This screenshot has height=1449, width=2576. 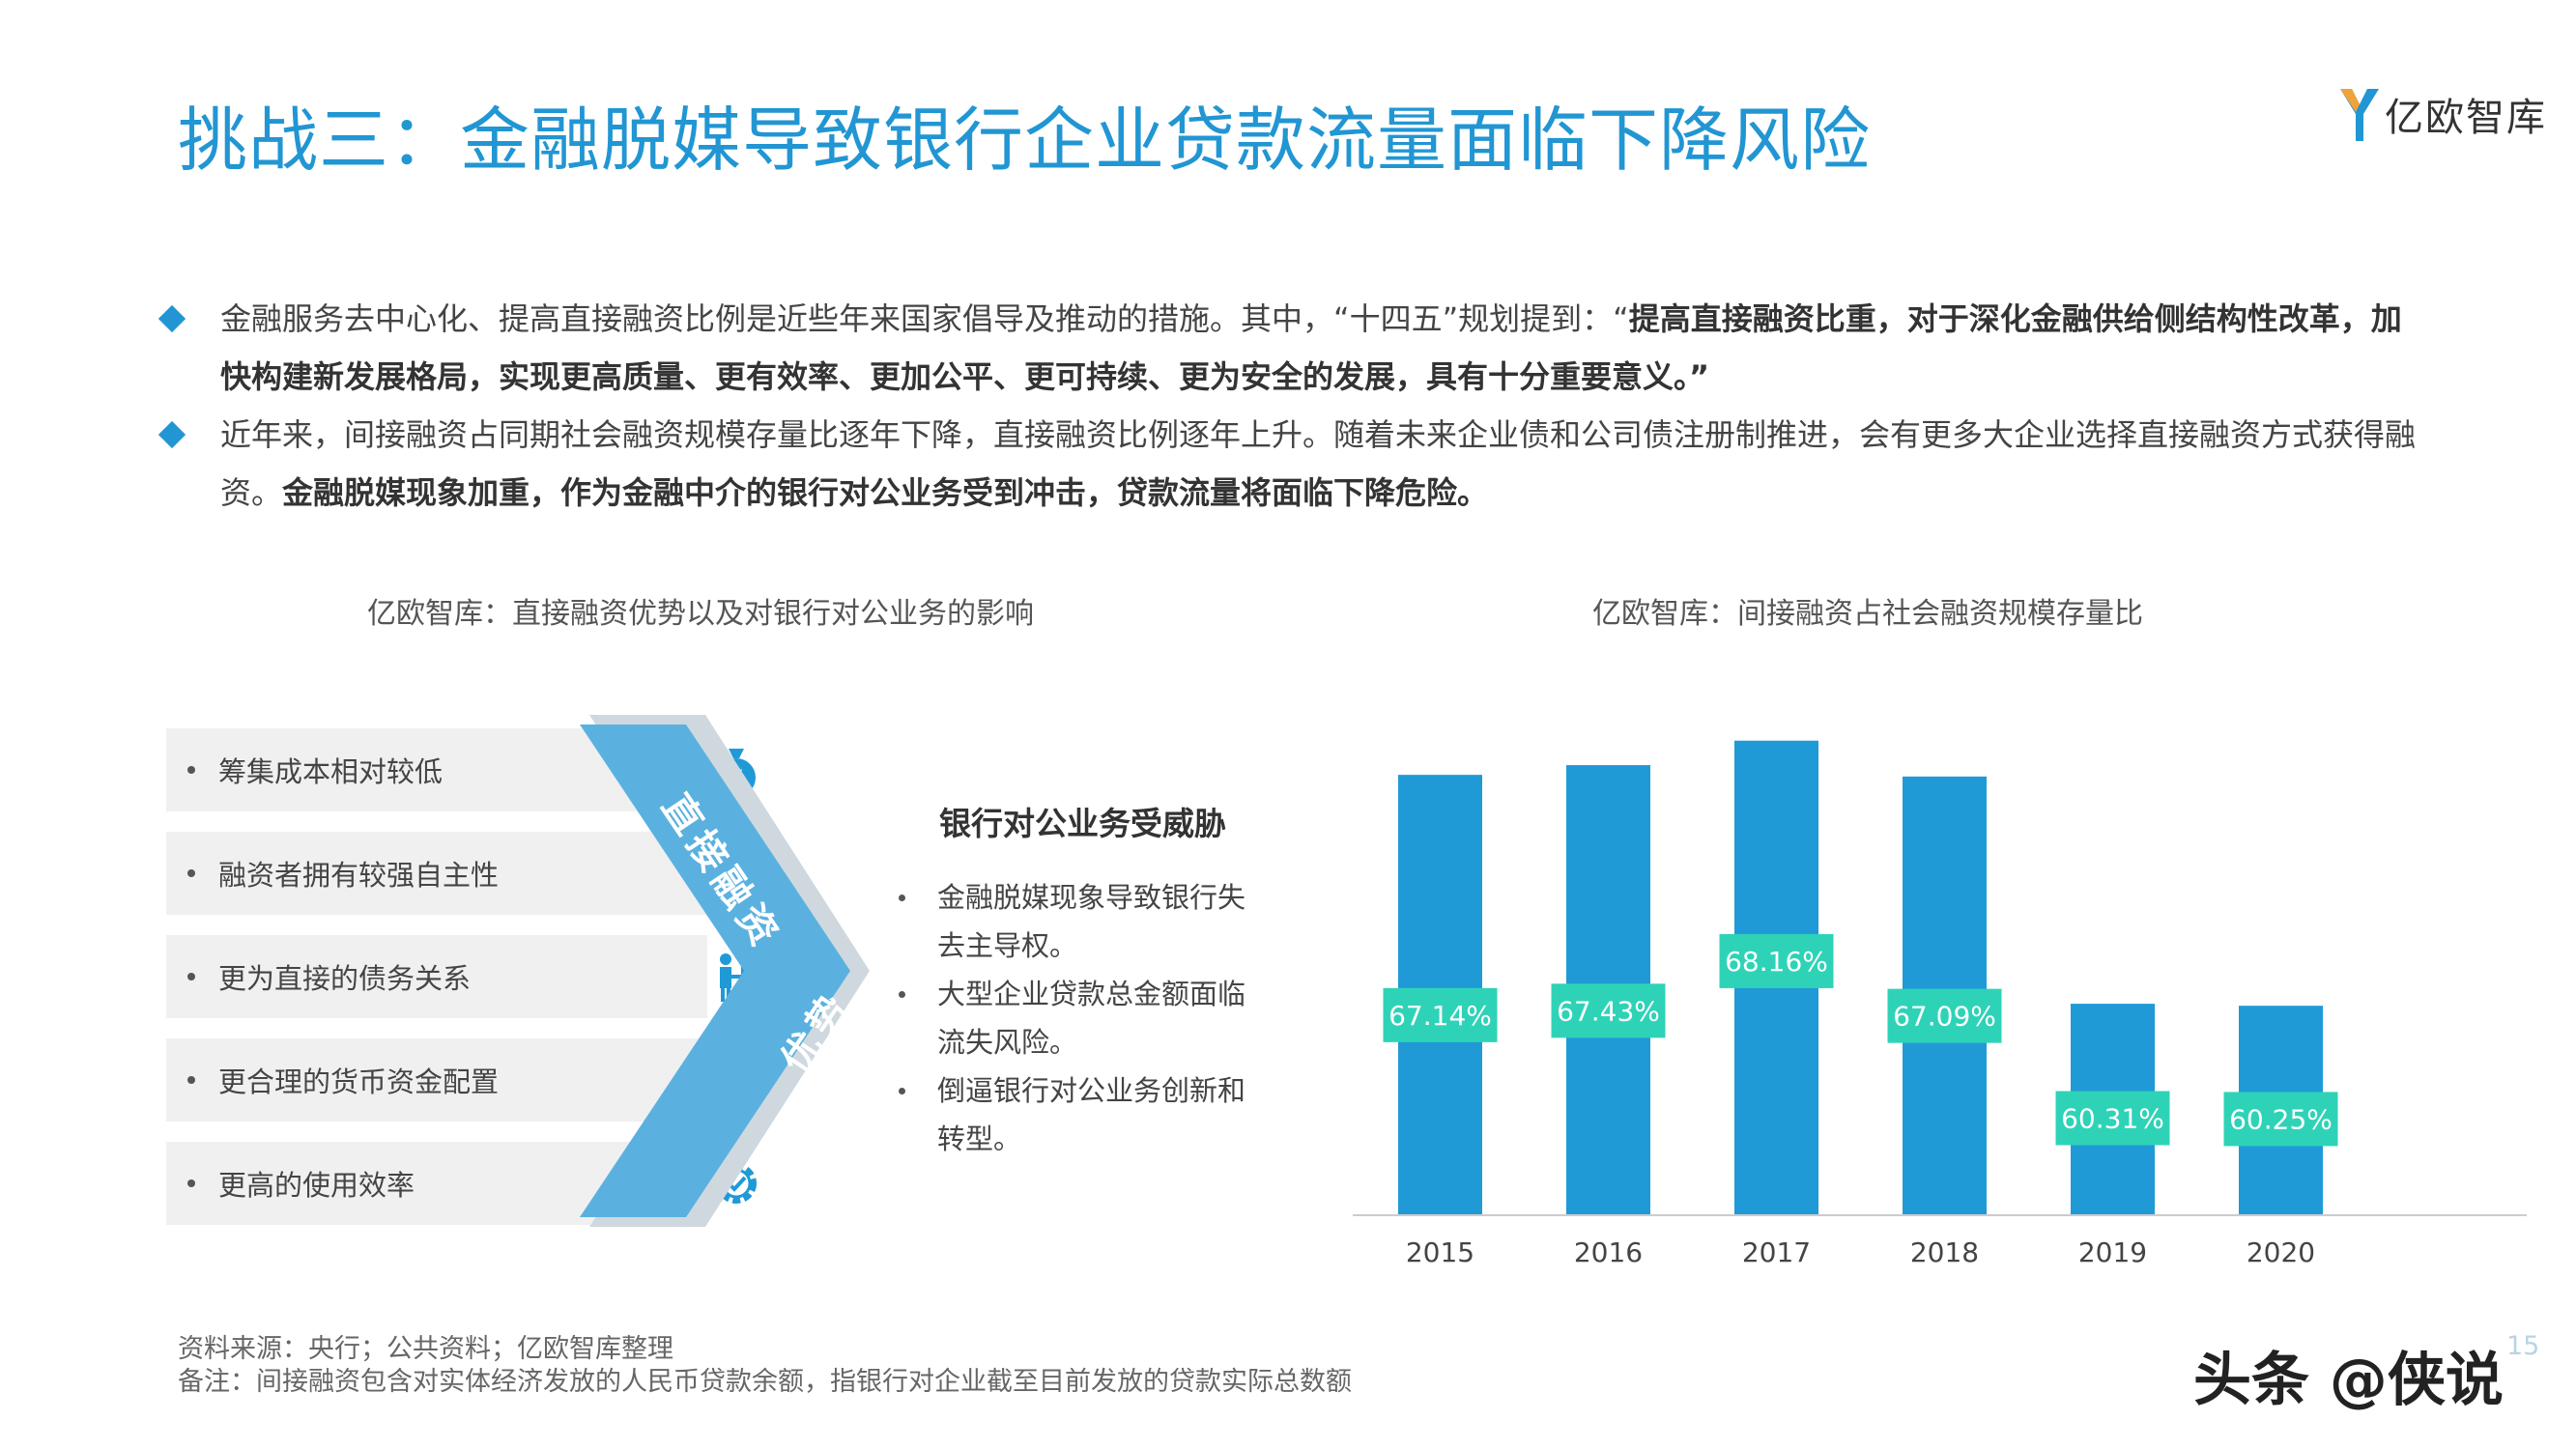 I want to click on left-section-title: 亿欧智库：直接融资优势以及对银行对公业务的影响, so click(x=701, y=614).